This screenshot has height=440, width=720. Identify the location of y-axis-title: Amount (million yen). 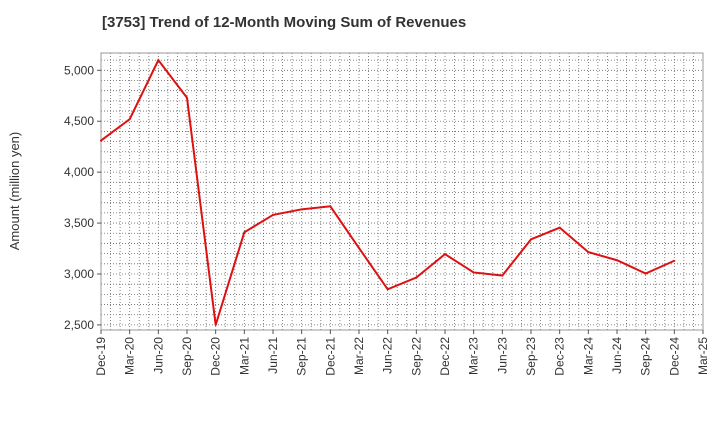
(14, 191).